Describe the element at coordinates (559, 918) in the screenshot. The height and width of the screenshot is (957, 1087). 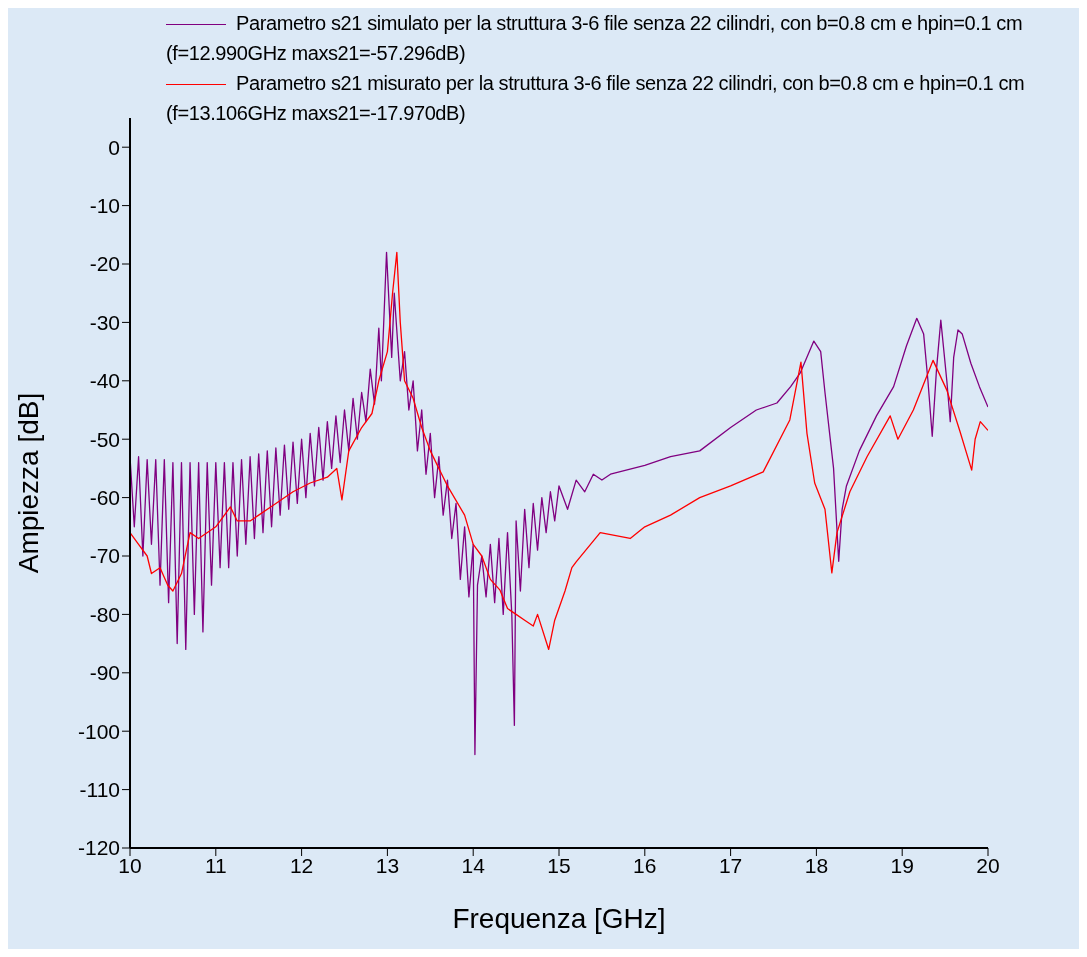
I see `x-axis-title: Frequenza [GHz]` at that location.